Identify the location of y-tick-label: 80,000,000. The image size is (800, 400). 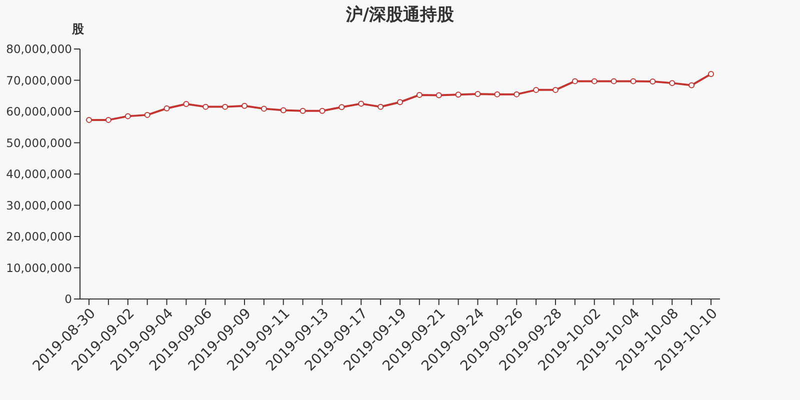
(39, 49).